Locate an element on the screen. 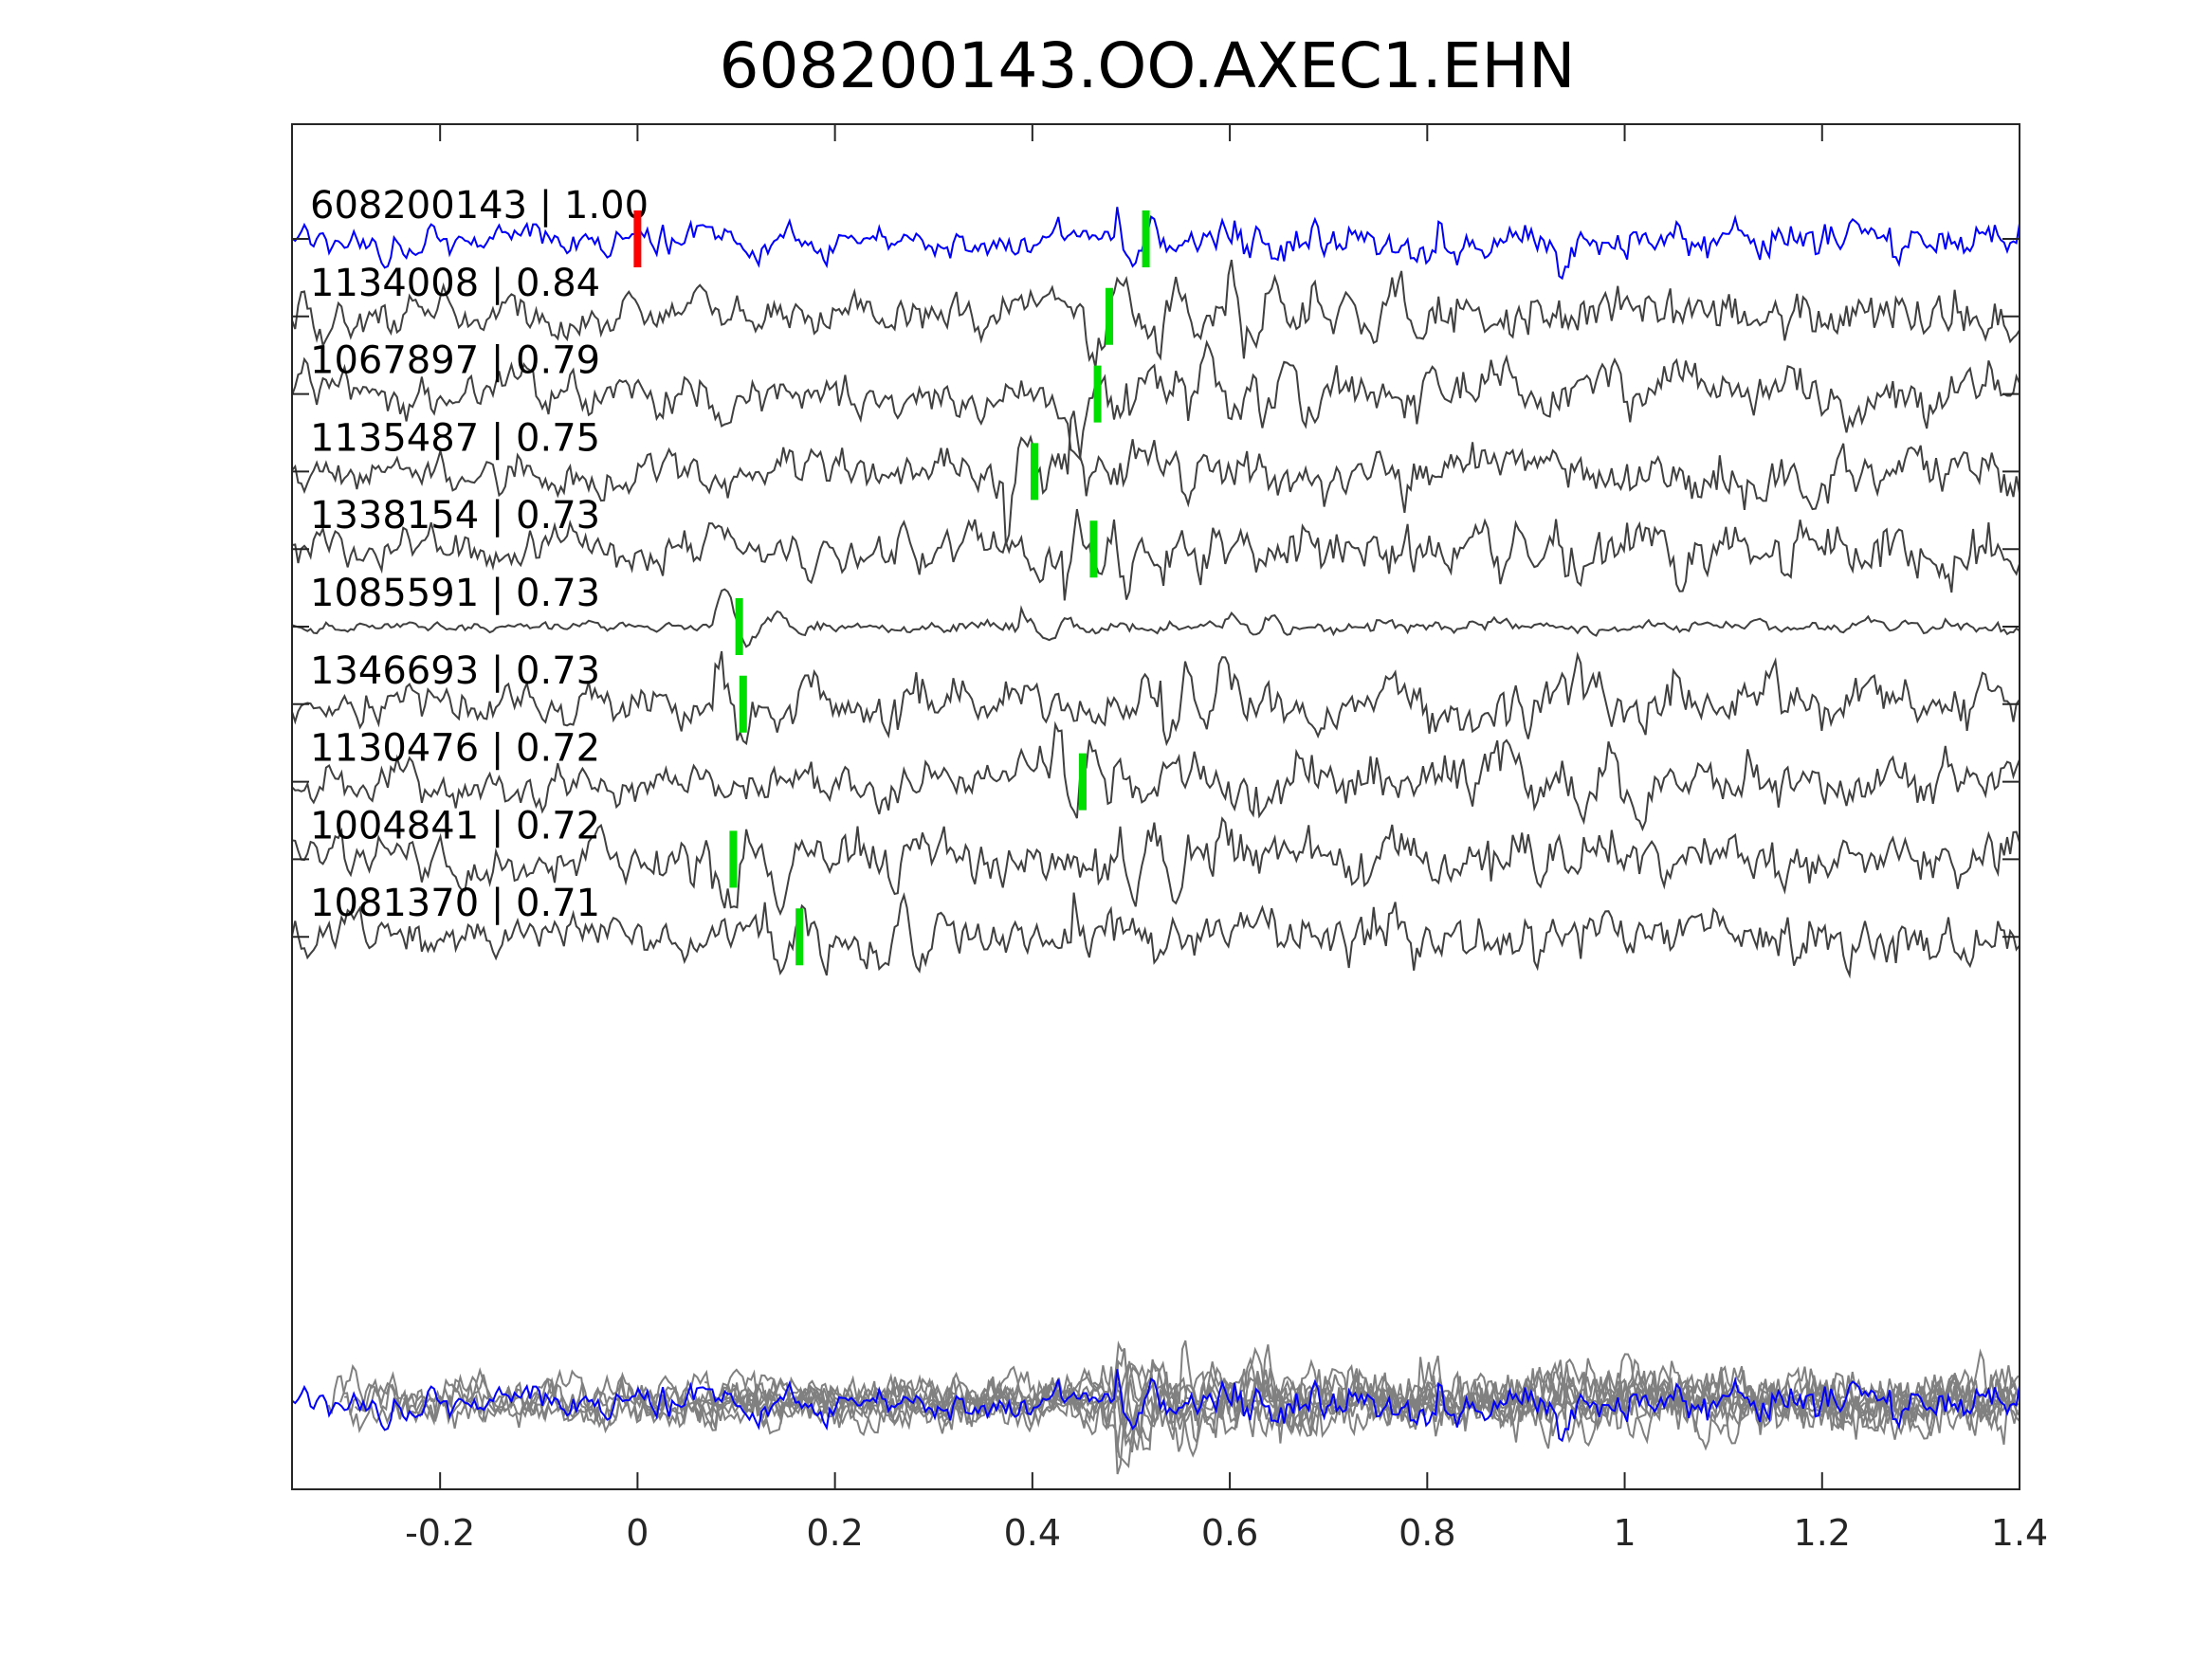 The width and height of the screenshot is (2212, 1659). trace-label-1130476: 1130476 | 0.72 is located at coordinates (455, 749).